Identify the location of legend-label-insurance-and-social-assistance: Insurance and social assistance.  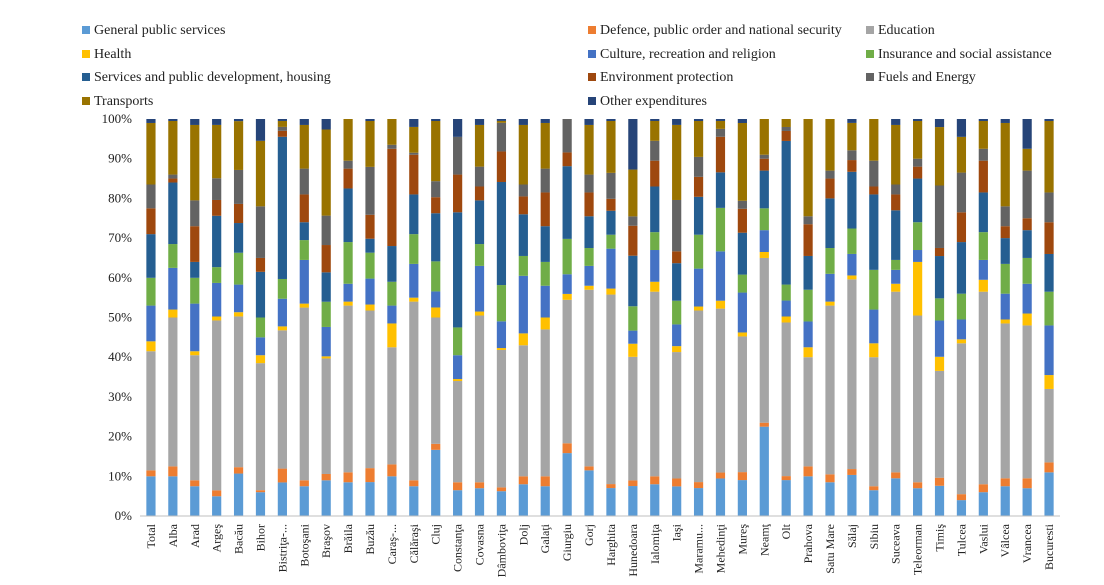
(965, 54).